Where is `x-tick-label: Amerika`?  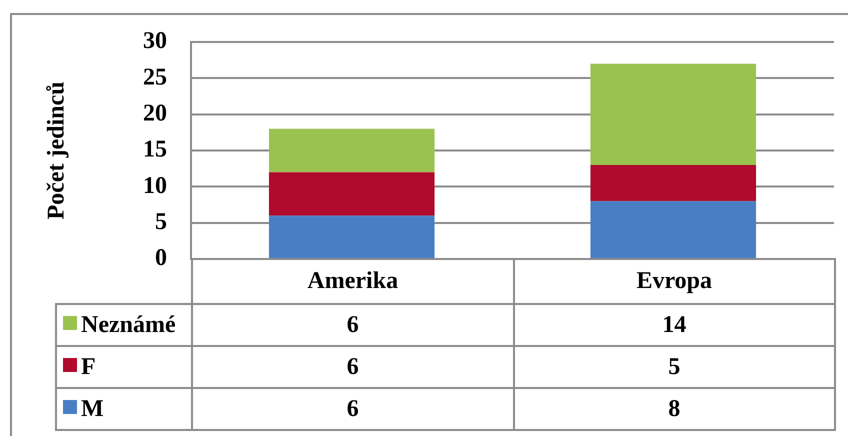
x-tick-label: Amerika is located at coordinates (352, 281).